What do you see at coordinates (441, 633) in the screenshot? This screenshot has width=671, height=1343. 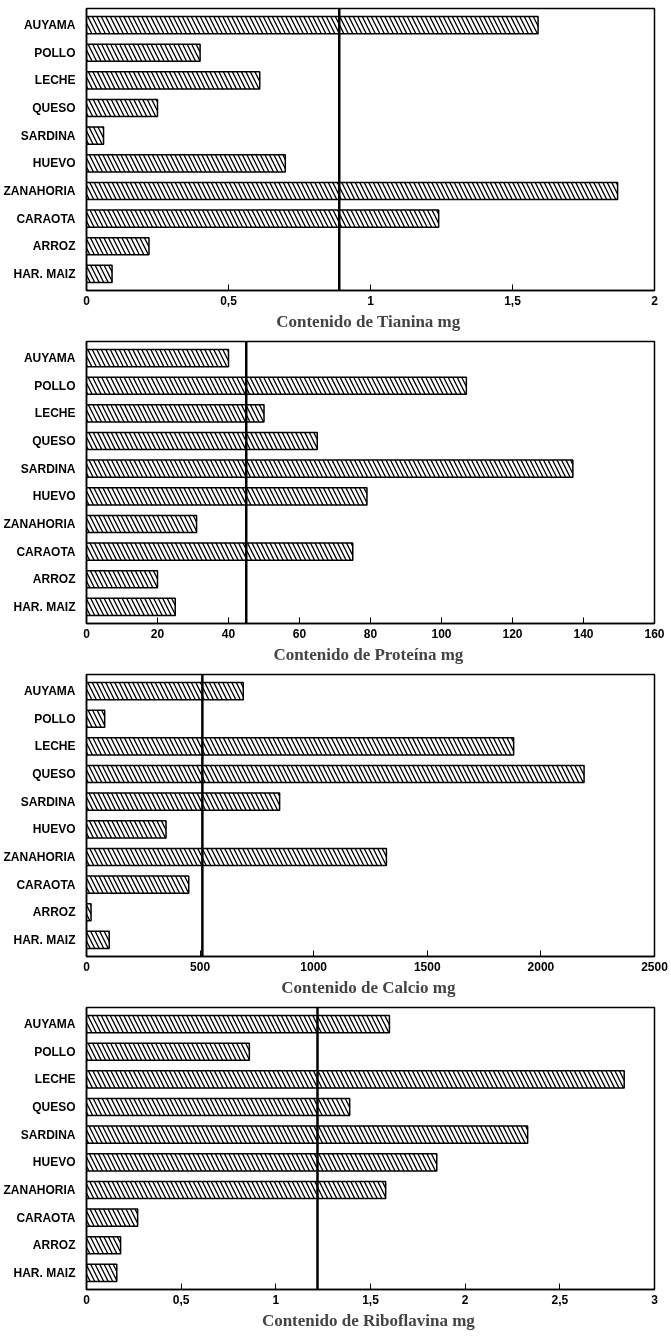 I see `x-tick-label: 100` at bounding box center [441, 633].